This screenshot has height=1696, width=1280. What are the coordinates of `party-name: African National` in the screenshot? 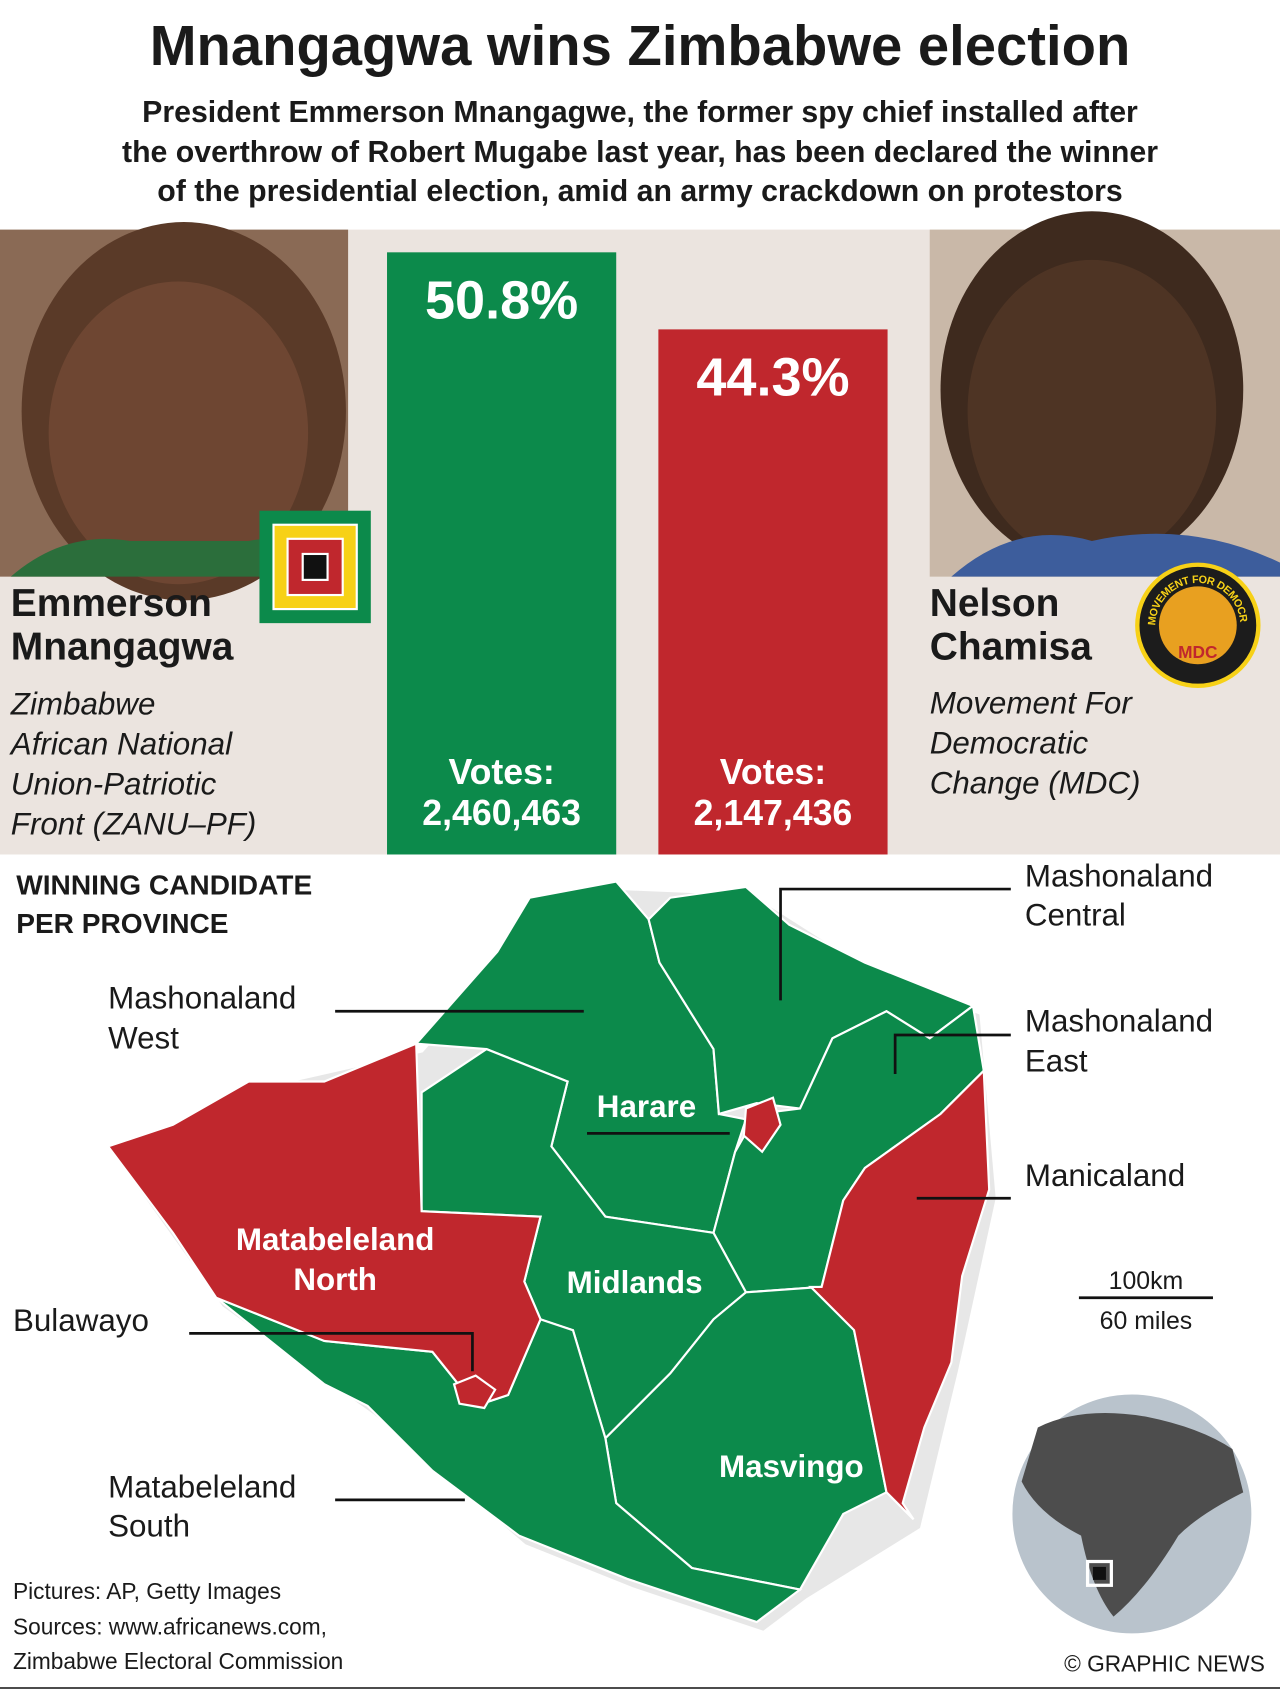 It's located at (121, 744).